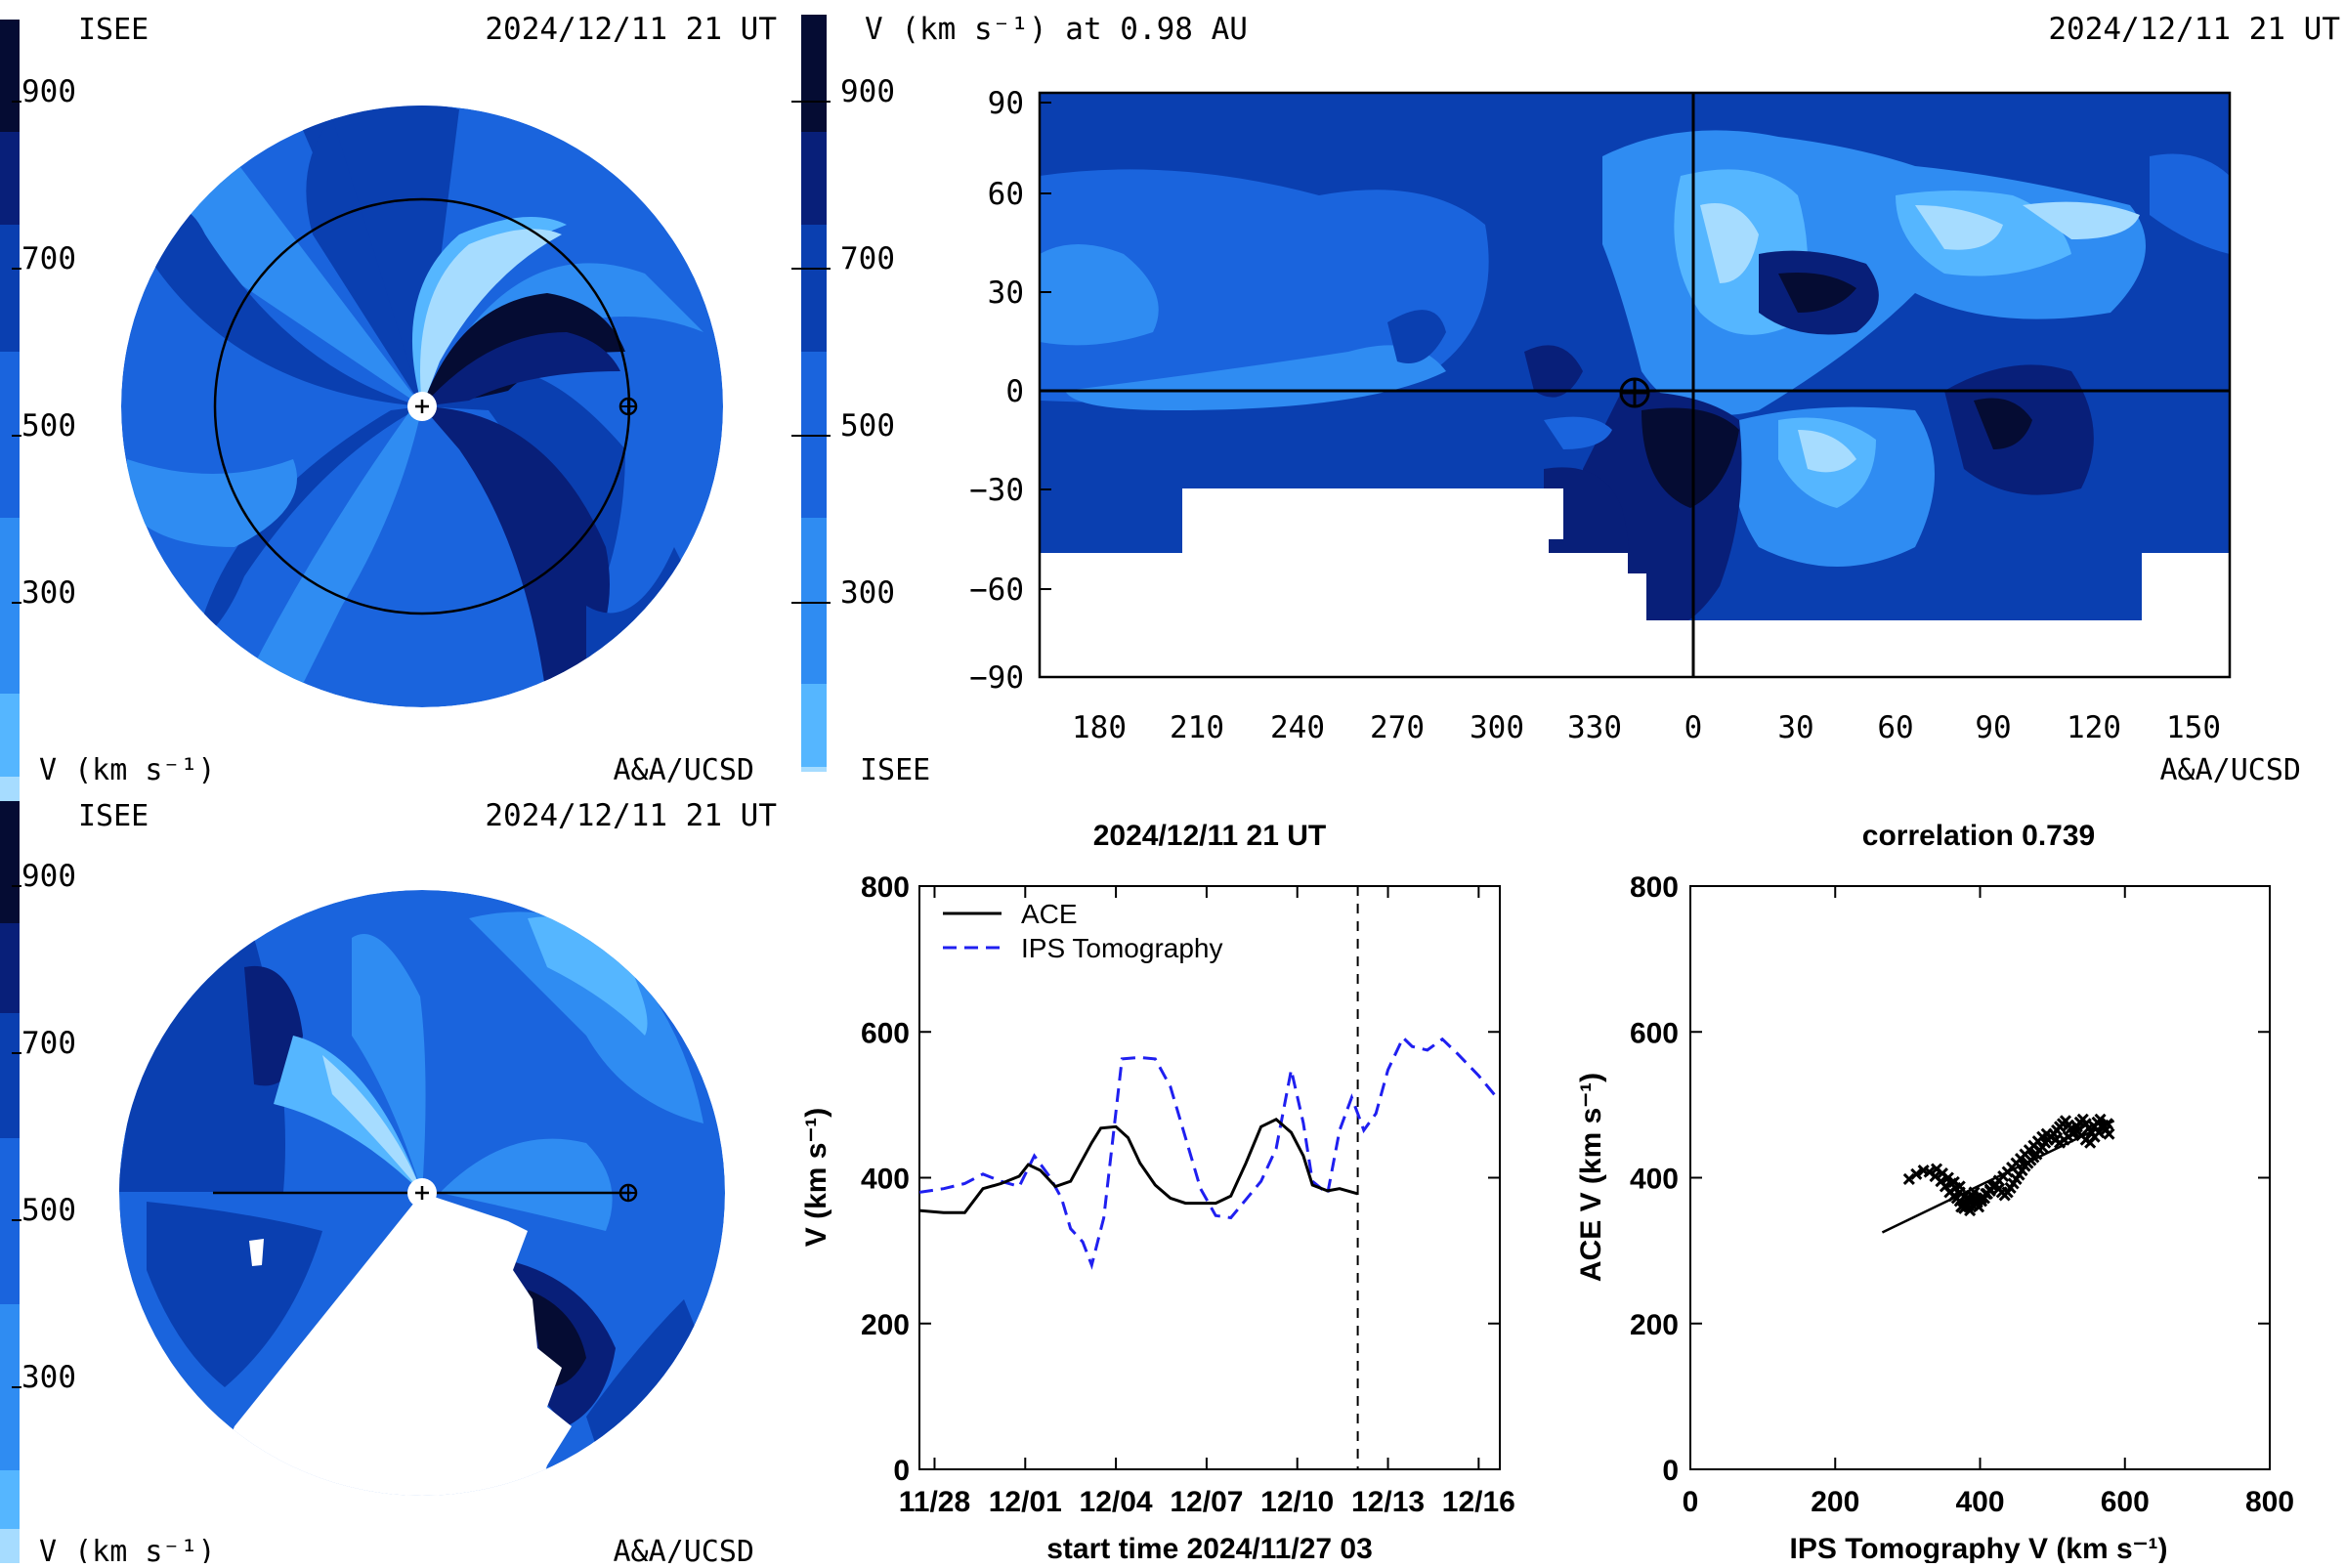 The image size is (2345, 1568). I want to click on regression-line, so click(1998, 1177).